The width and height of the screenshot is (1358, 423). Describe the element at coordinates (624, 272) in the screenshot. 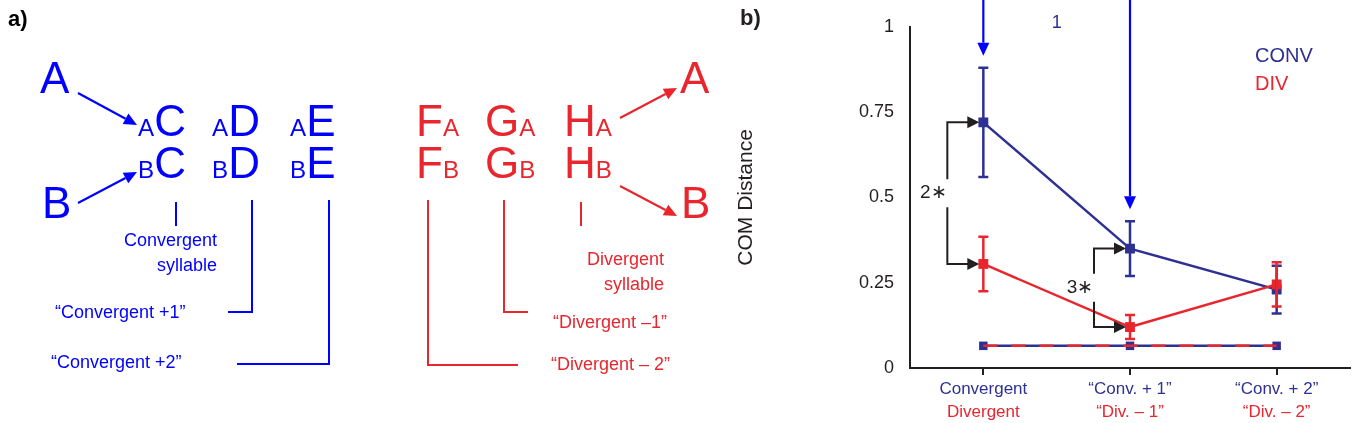

I see `text: Divergent syllable` at that location.